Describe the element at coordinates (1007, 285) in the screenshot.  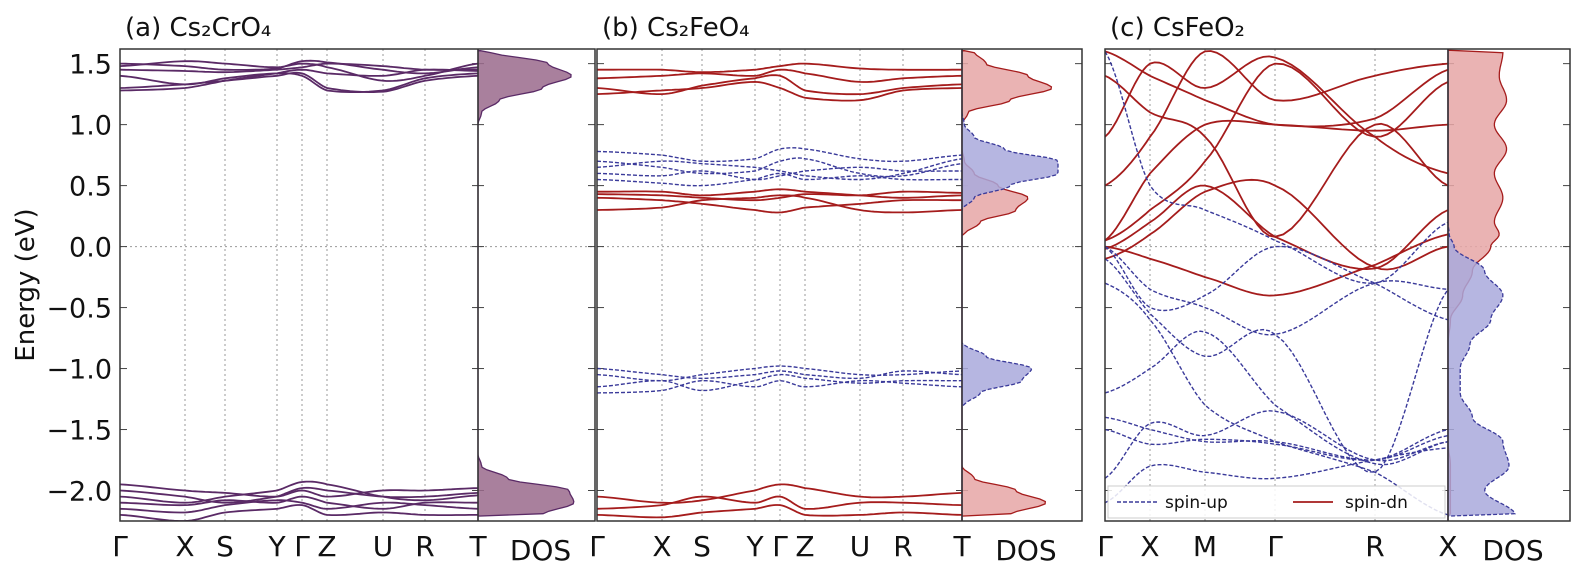
I see `dos-spin-dn` at that location.